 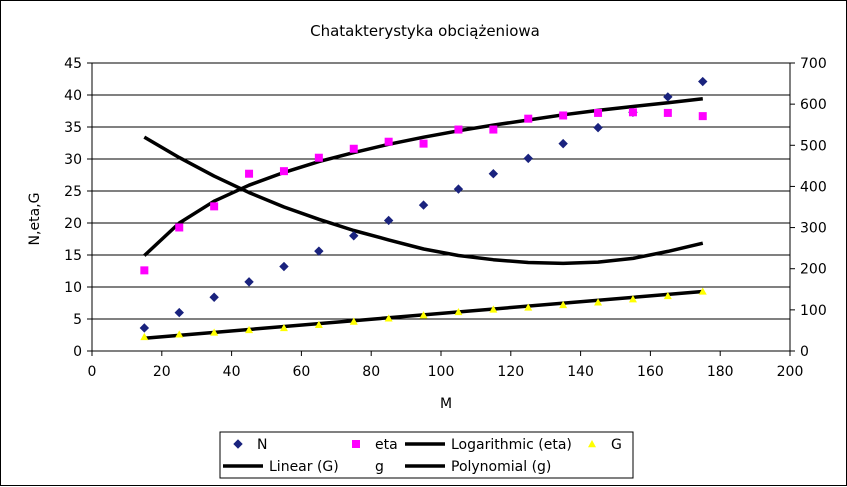 What do you see at coordinates (73, 128) in the screenshot?
I see `y-tick-label: 35` at bounding box center [73, 128].